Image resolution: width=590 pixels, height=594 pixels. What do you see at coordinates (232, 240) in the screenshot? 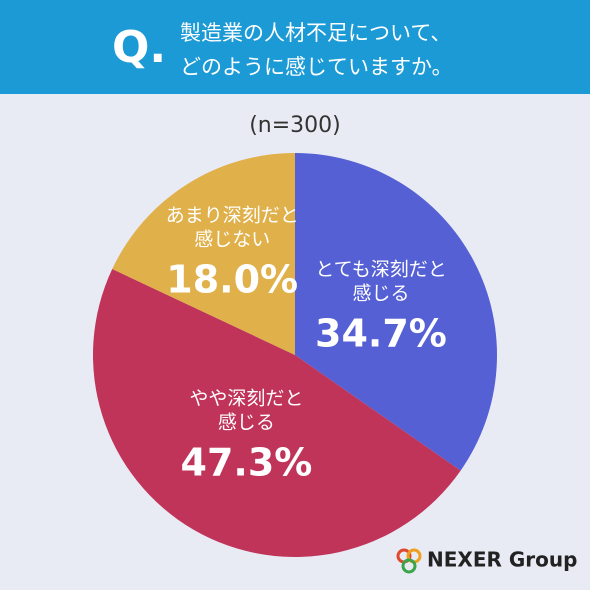
I see `slice-label: 感じない` at bounding box center [232, 240].